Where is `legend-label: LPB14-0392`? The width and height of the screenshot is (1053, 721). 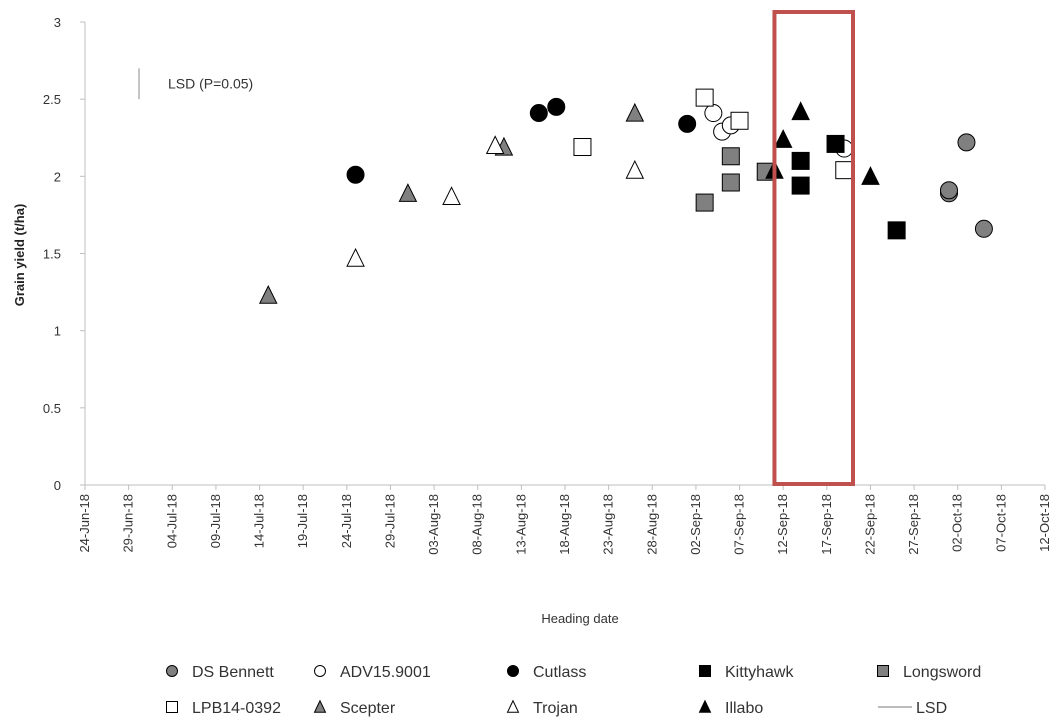 legend-label: LPB14-0392 is located at coordinates (236, 708).